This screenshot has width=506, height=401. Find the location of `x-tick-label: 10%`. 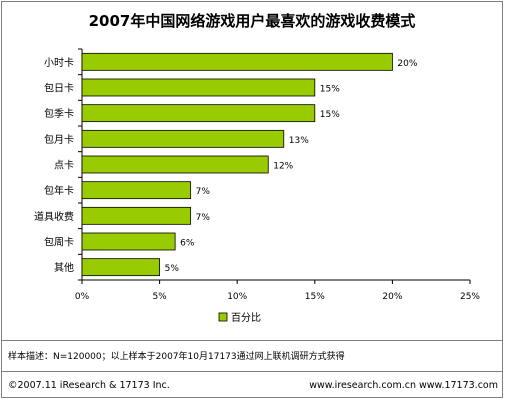

x-tick-label: 10% is located at coordinates (237, 297).